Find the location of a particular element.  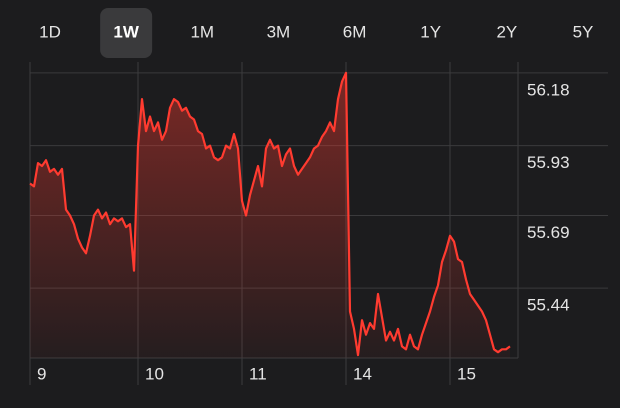

y-tick-label: 55.44 is located at coordinates (548, 305).